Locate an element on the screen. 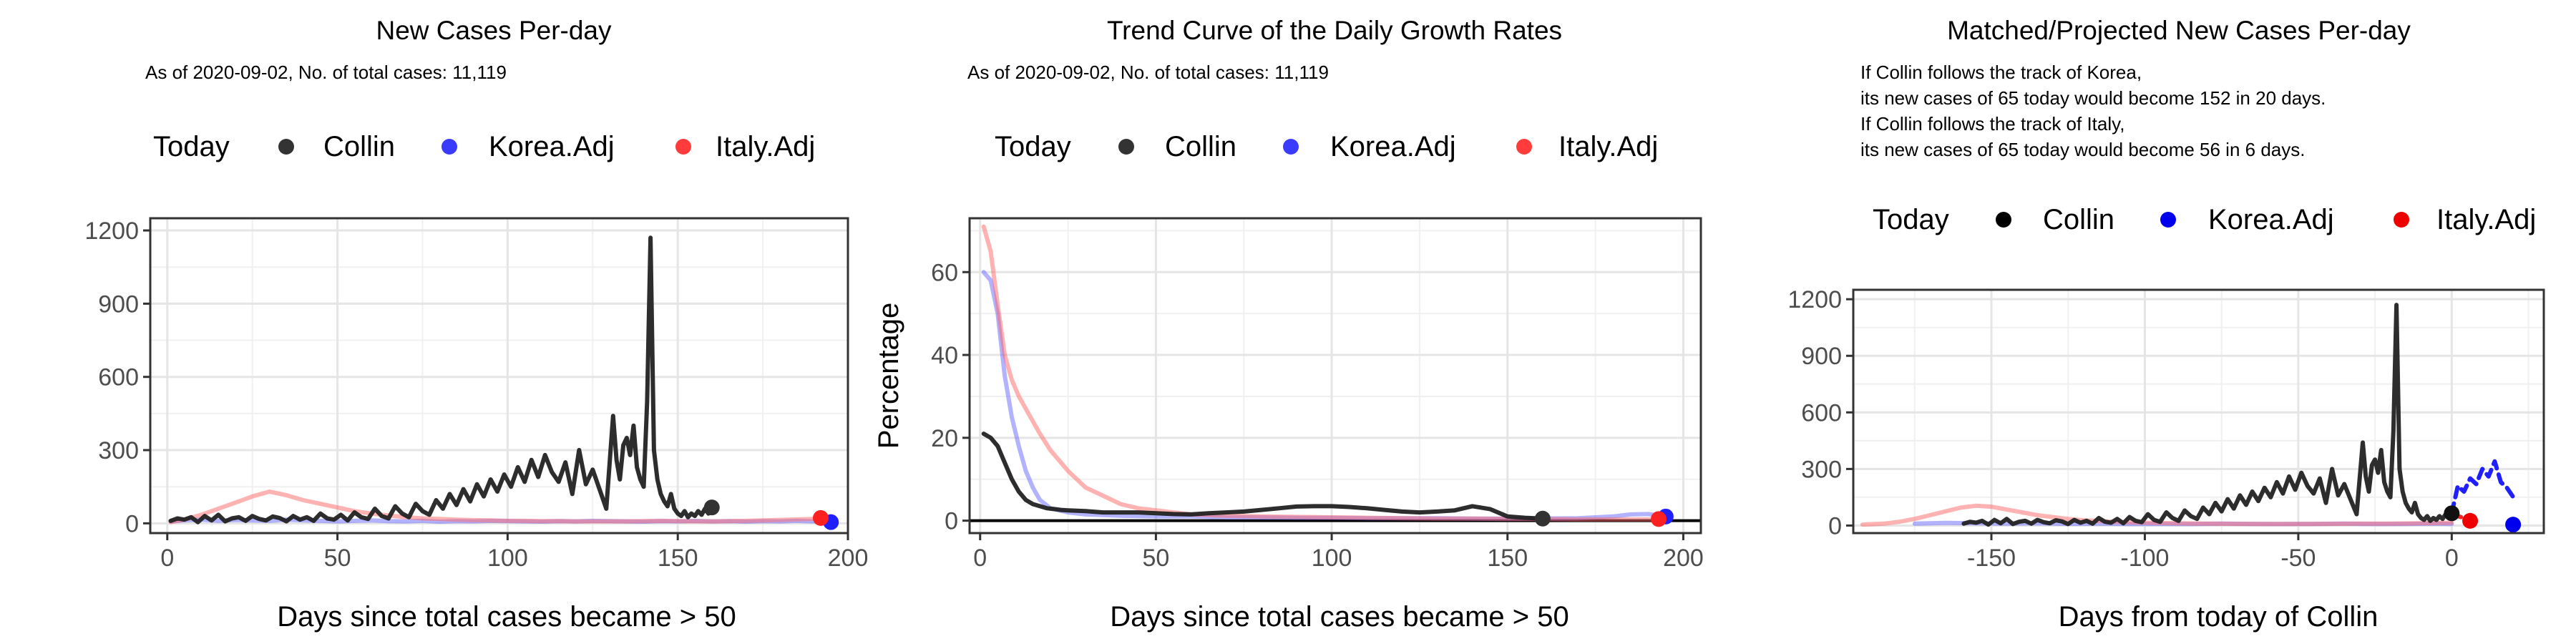  panel-title: Trend Curve of the Daily Growth Rates is located at coordinates (1334, 30).